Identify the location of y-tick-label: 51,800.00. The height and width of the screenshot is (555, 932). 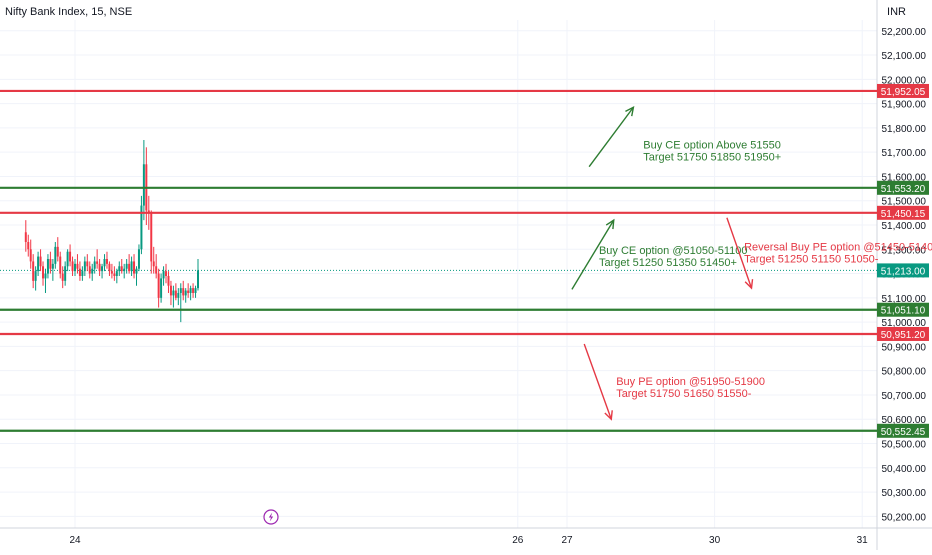
(904, 129).